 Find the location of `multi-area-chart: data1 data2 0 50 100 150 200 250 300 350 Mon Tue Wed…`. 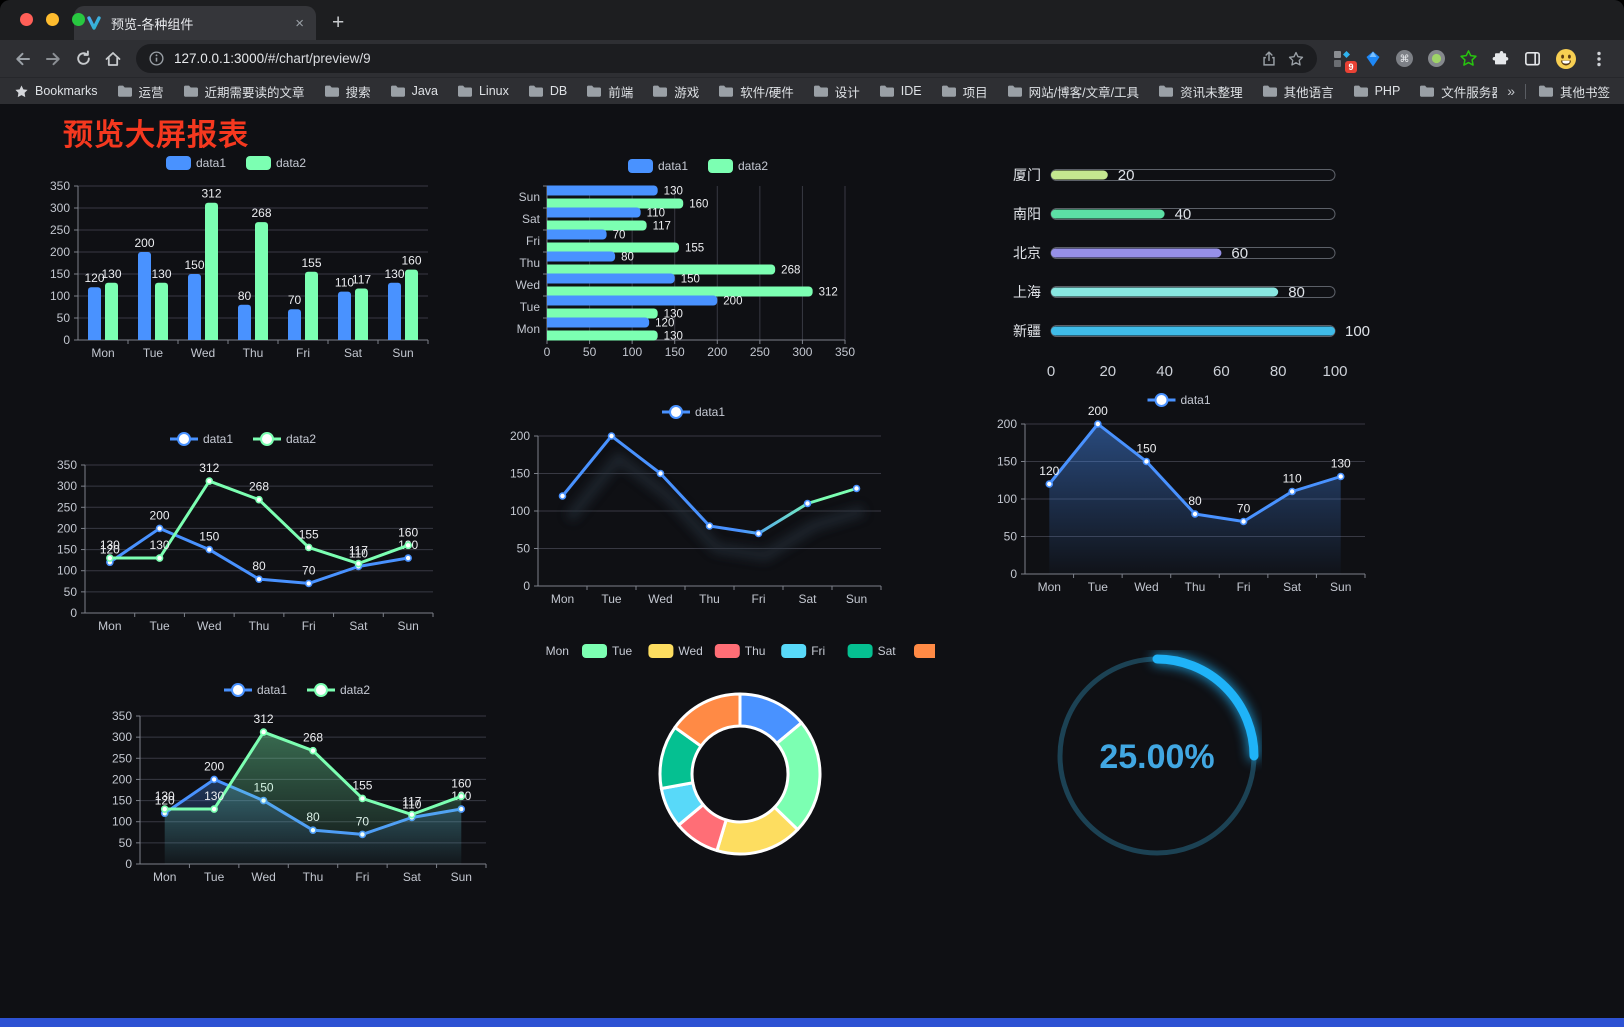

multi-area-chart: data1 data2 0 50 100 150 200 250 300 350 Mon Tue Wed… is located at coordinates (299, 782).